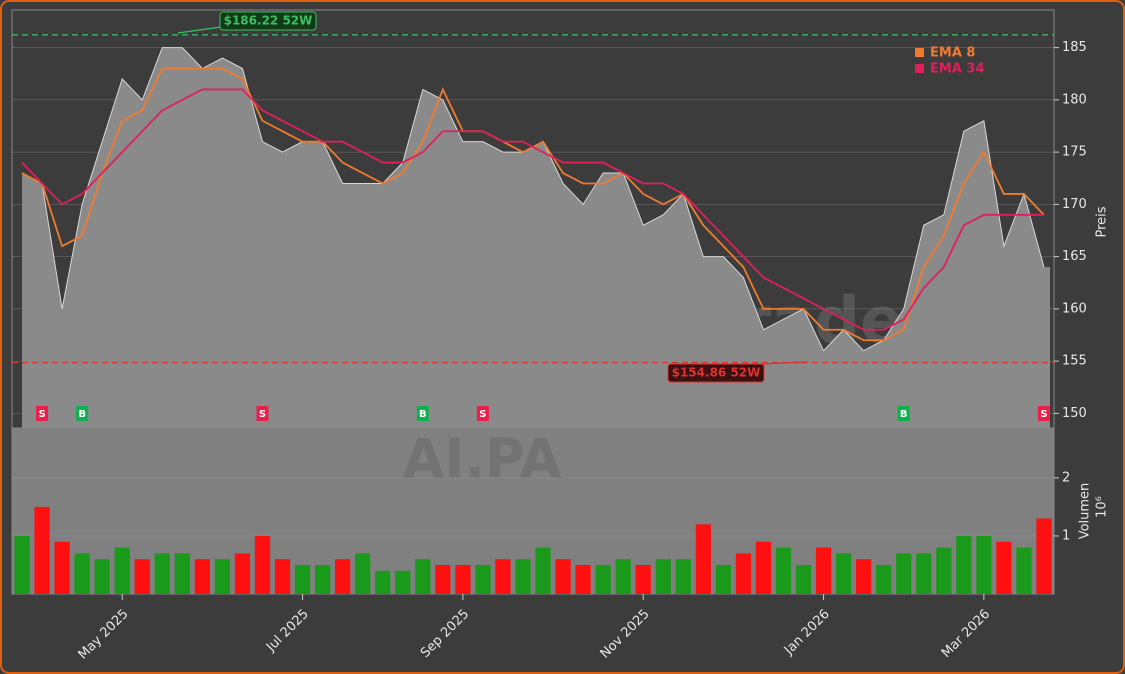 Image resolution: width=1125 pixels, height=674 pixels. Describe the element at coordinates (1066, 535) in the screenshot. I see `y-tick-label: 1` at that location.